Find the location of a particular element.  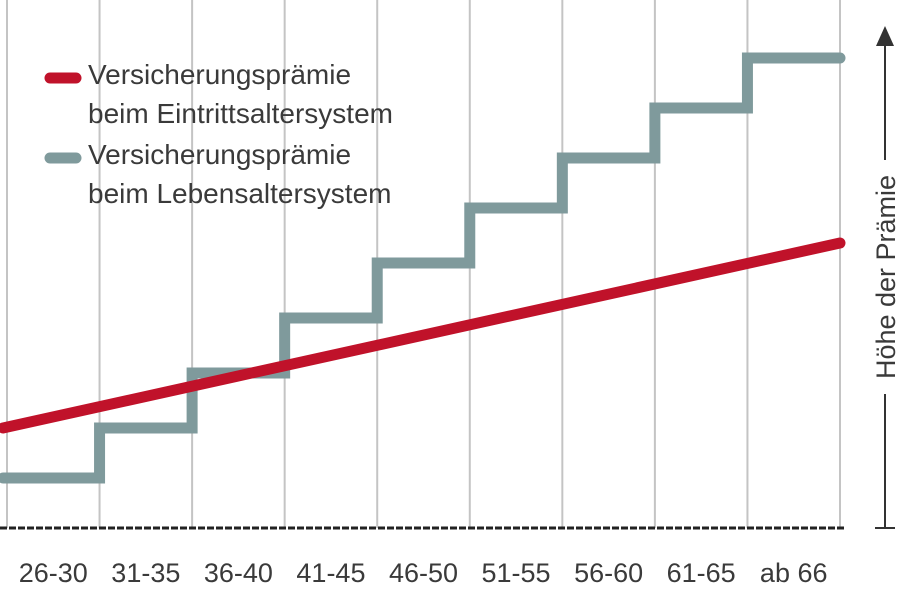

y-axis-title: Höhe der Prämie is located at coordinates (885, 277).